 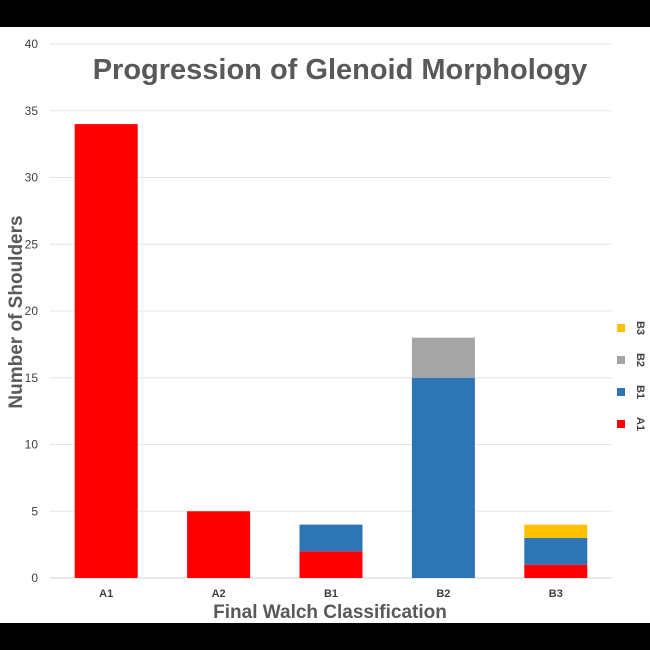 I want to click on y-tick-label: 10, so click(x=32, y=445).